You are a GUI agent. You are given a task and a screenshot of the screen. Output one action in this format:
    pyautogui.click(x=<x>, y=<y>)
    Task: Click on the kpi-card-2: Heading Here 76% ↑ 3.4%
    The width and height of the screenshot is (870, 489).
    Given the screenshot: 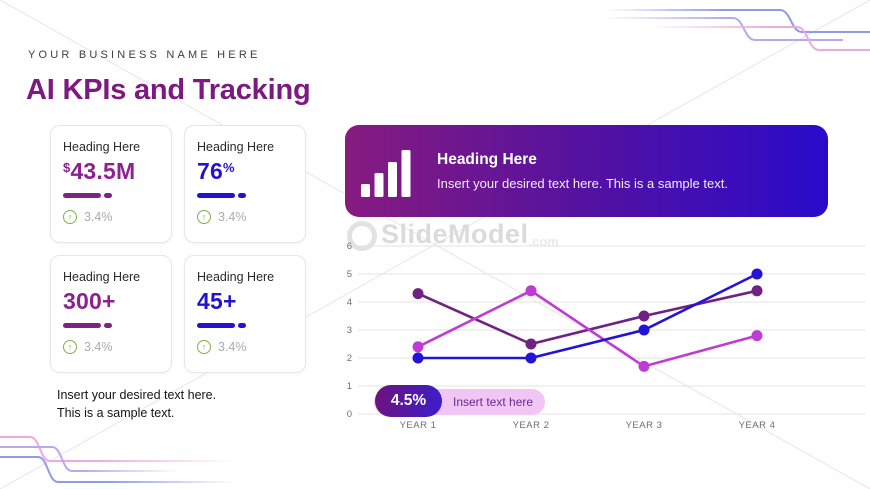 What is the action you would take?
    pyautogui.click(x=245, y=184)
    